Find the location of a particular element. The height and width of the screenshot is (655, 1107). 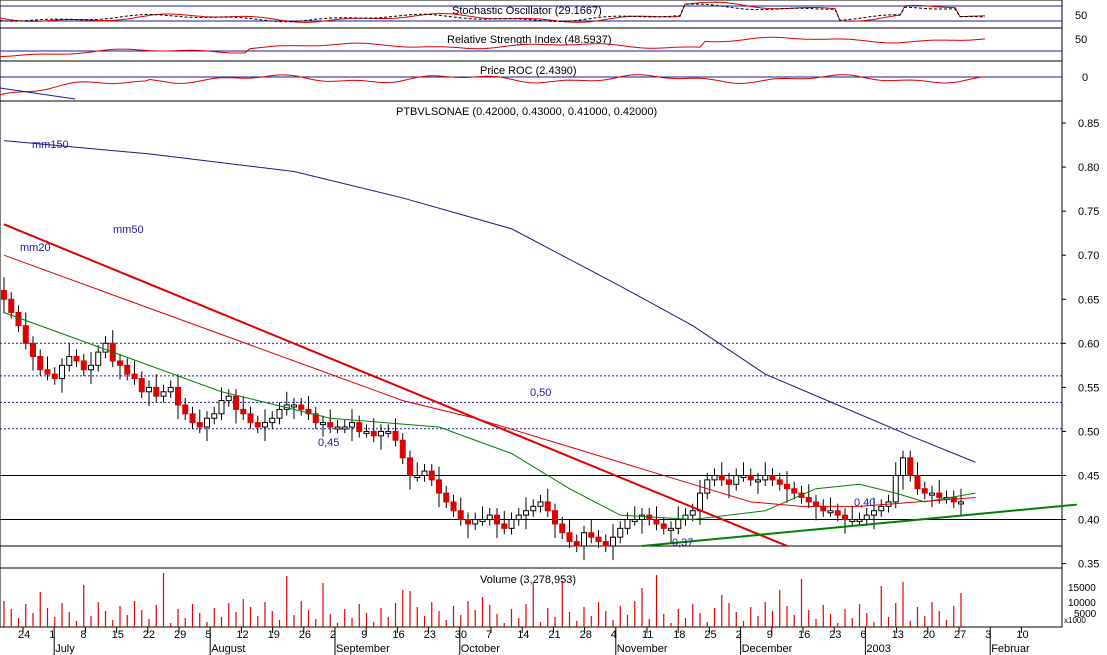

volume-multiplier: x1000 is located at coordinates (1075, 620).